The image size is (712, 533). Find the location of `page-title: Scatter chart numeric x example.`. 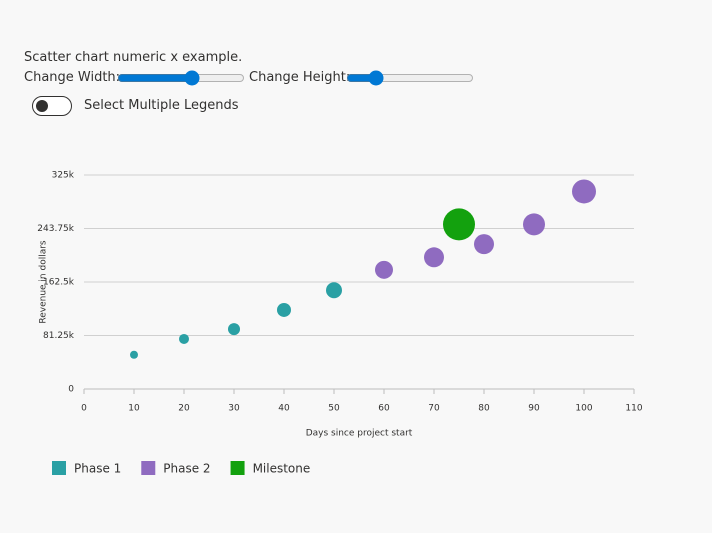

page-title: Scatter chart numeric x example. is located at coordinates (133, 57).